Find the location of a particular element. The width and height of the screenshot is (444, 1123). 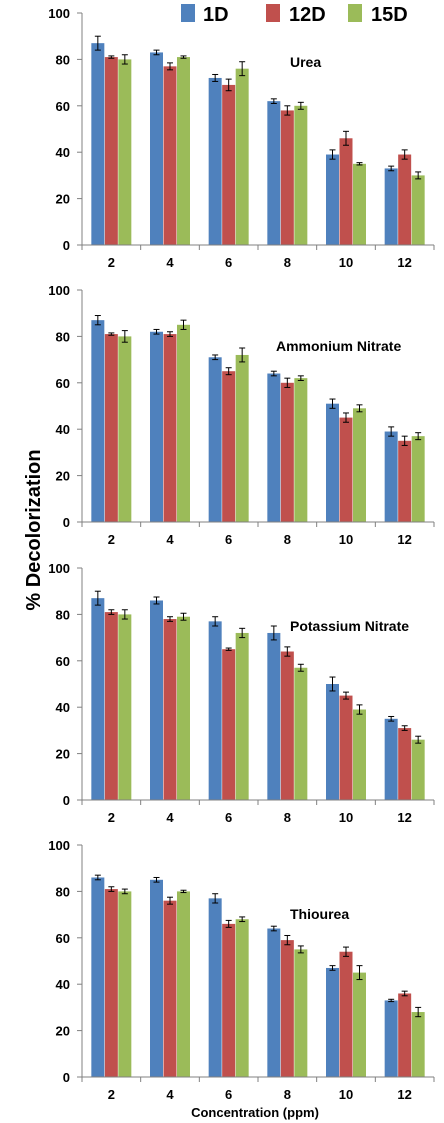

y-tick-label: 20 is located at coordinates (63, 1031).